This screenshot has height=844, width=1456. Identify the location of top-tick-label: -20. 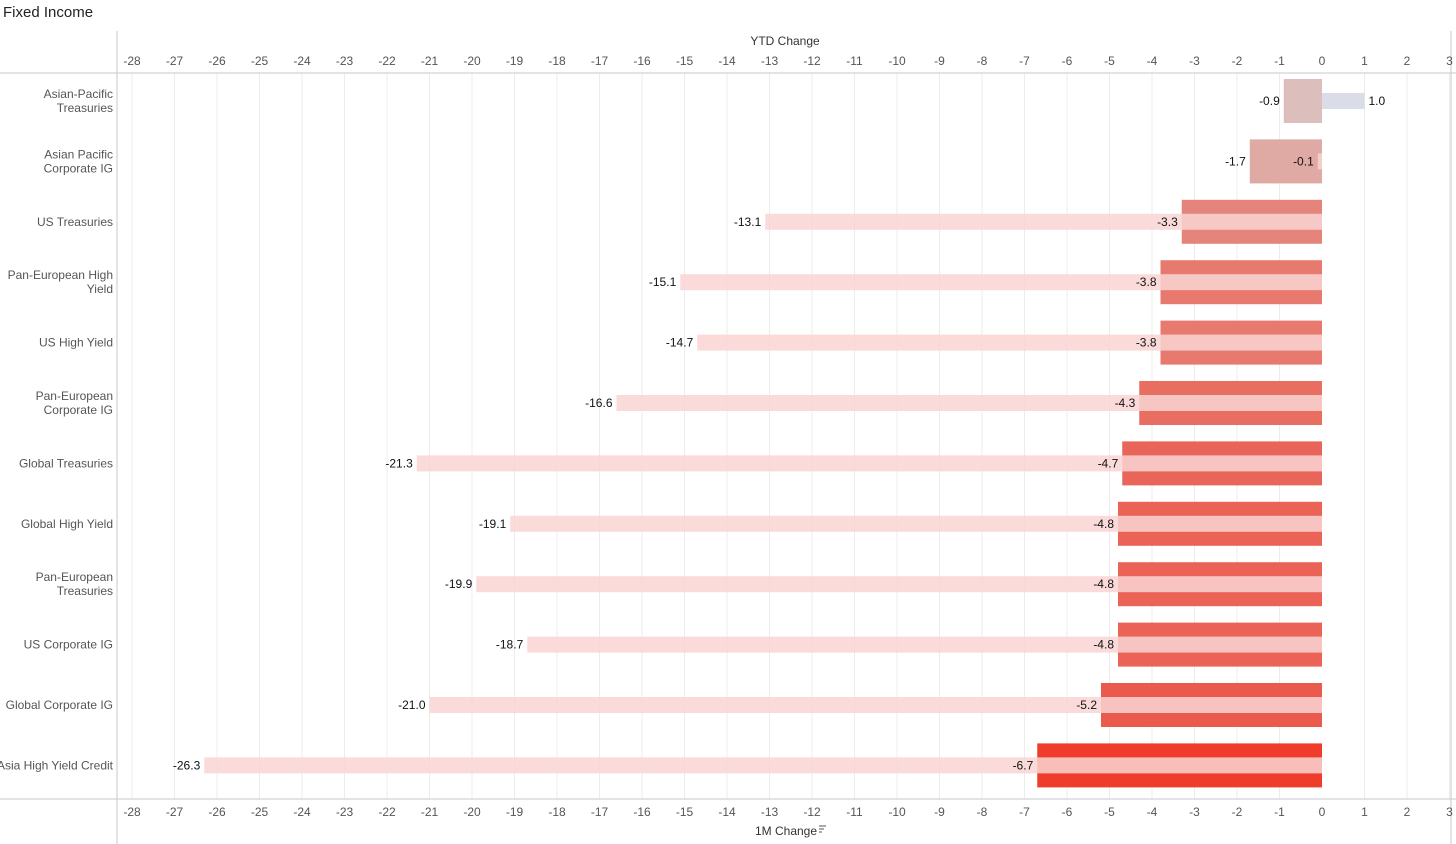
(472, 61).